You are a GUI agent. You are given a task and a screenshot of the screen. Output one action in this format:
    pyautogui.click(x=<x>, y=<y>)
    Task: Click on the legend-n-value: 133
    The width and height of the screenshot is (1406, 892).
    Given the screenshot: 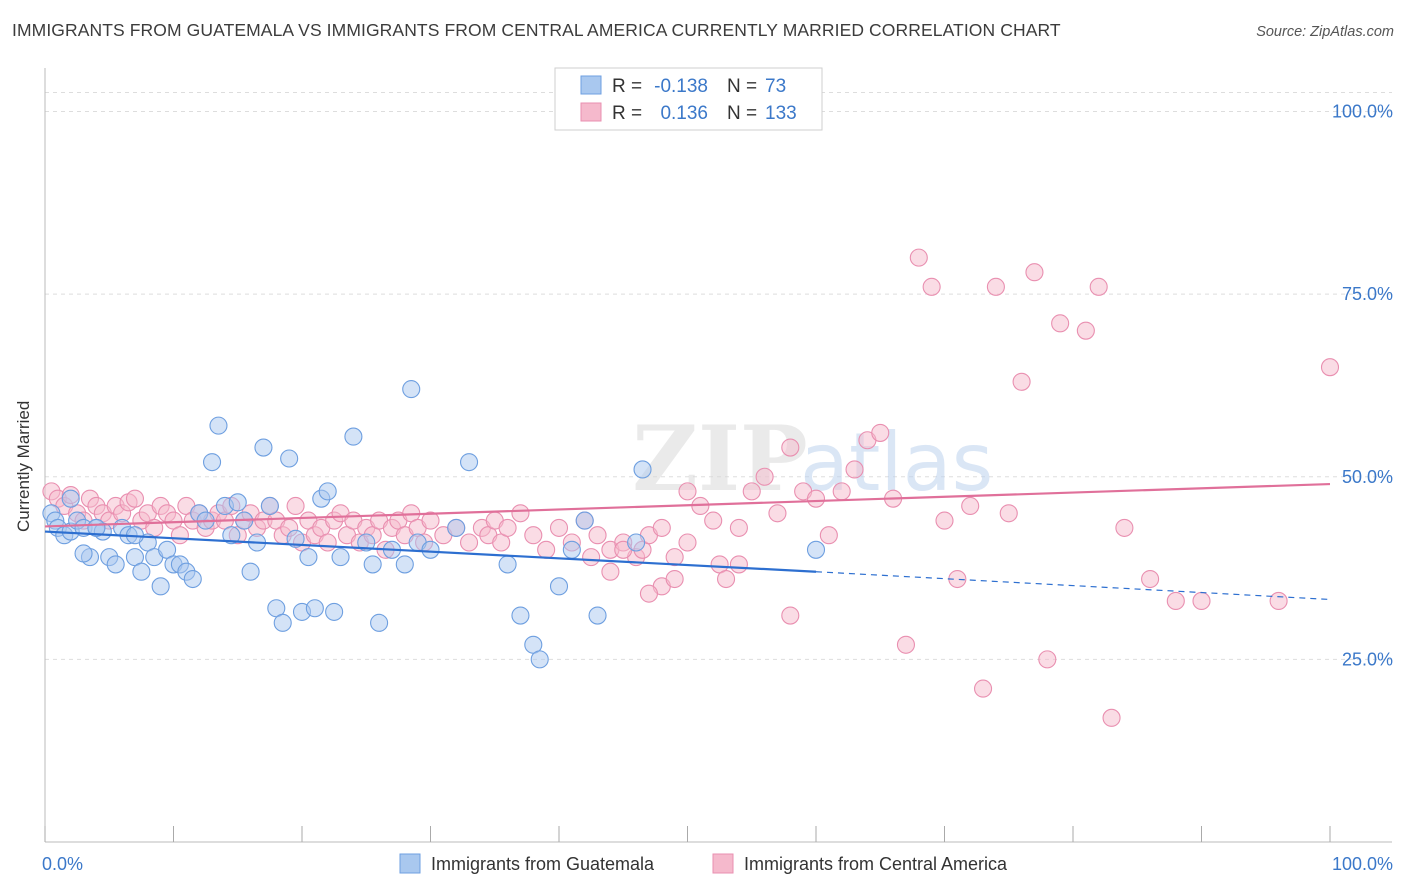 What is the action you would take?
    pyautogui.click(x=781, y=113)
    